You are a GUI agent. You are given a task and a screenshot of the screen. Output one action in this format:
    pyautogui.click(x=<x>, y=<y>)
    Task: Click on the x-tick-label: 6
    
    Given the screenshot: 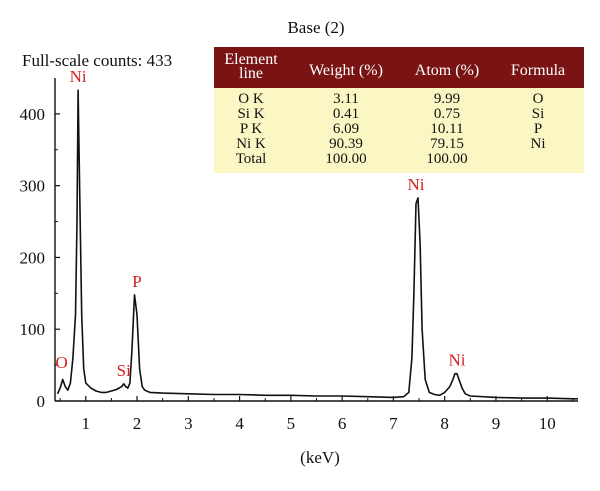 What is the action you would take?
    pyautogui.click(x=342, y=423)
    